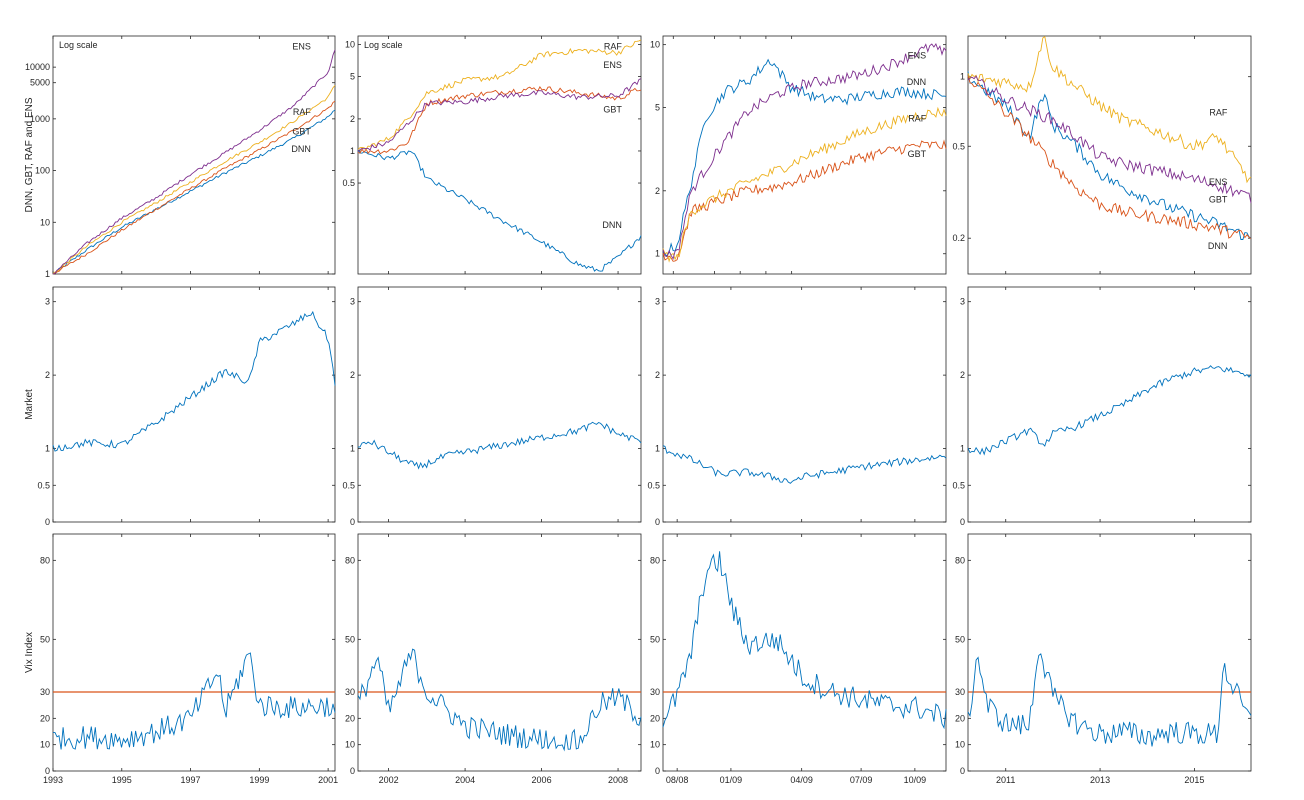 Image resolution: width=1304 pixels, height=800 pixels. Describe the element at coordinates (194, 701) in the screenshot. I see `vix-p1-series-vix` at that location.